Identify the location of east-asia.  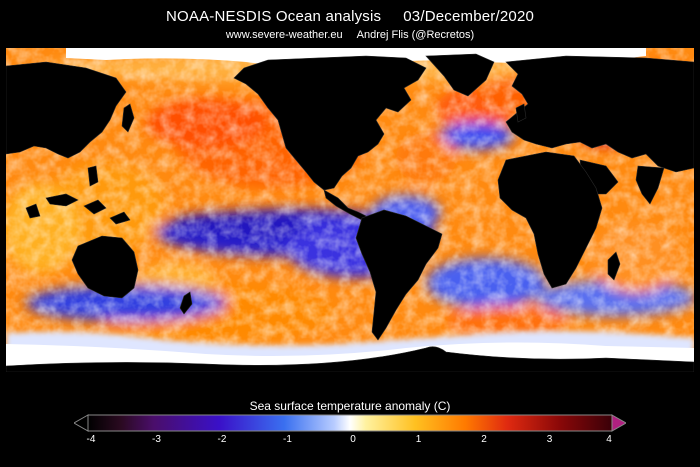
(66, 110).